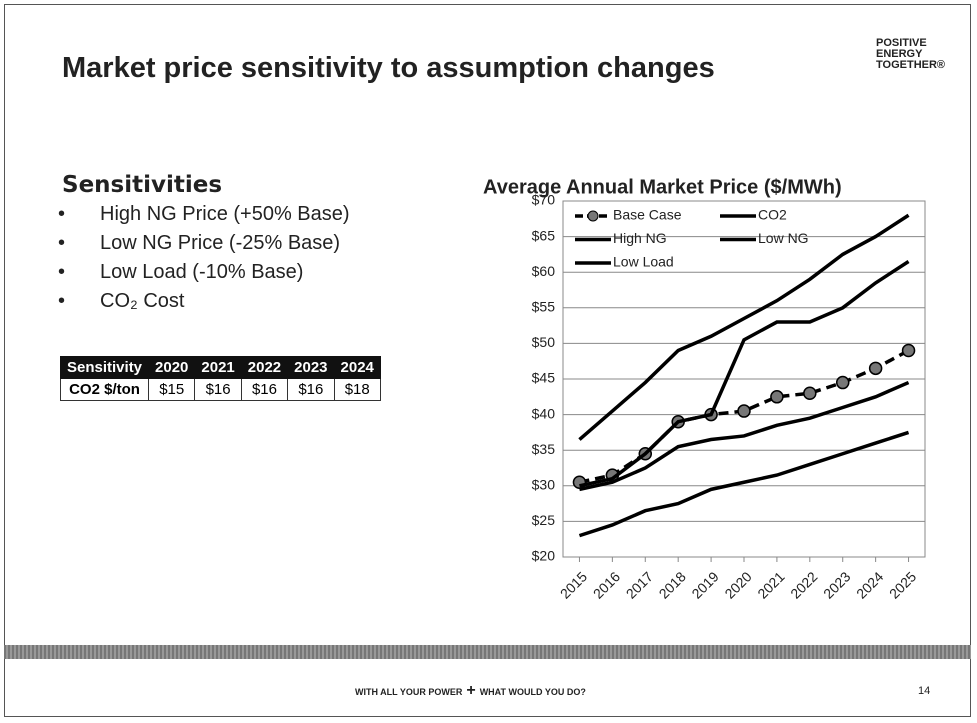  Describe the element at coordinates (544, 413) in the screenshot. I see `y-tick-label: $40` at that location.